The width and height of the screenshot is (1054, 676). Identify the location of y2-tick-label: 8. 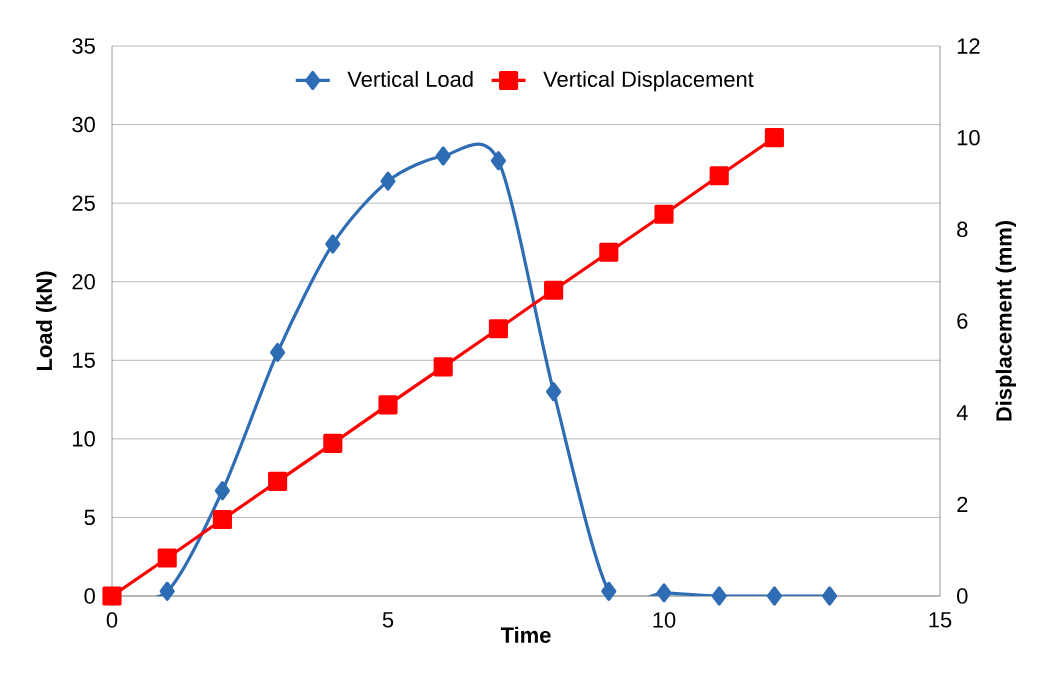
(962, 229).